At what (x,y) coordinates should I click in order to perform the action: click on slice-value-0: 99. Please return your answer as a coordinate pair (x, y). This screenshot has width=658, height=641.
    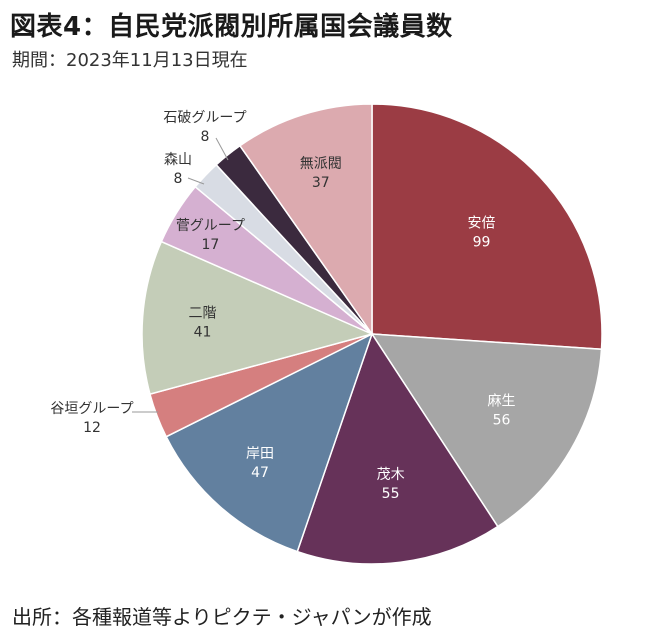
    Looking at the image, I should click on (482, 243).